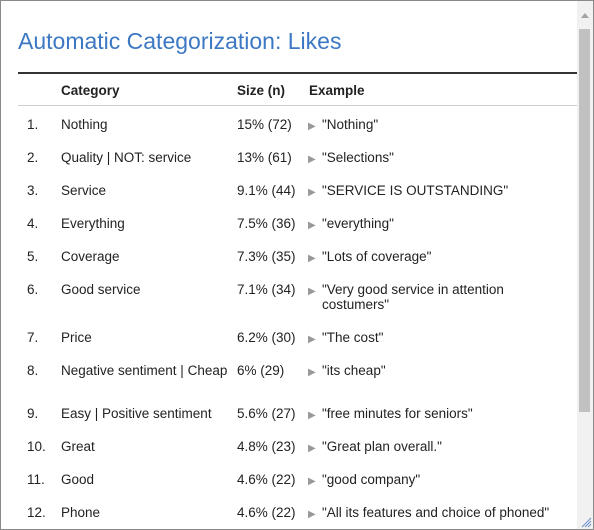 This screenshot has height=530, width=594. What do you see at coordinates (436, 512) in the screenshot?
I see `row-example: "All its features and choice of phoned"` at bounding box center [436, 512].